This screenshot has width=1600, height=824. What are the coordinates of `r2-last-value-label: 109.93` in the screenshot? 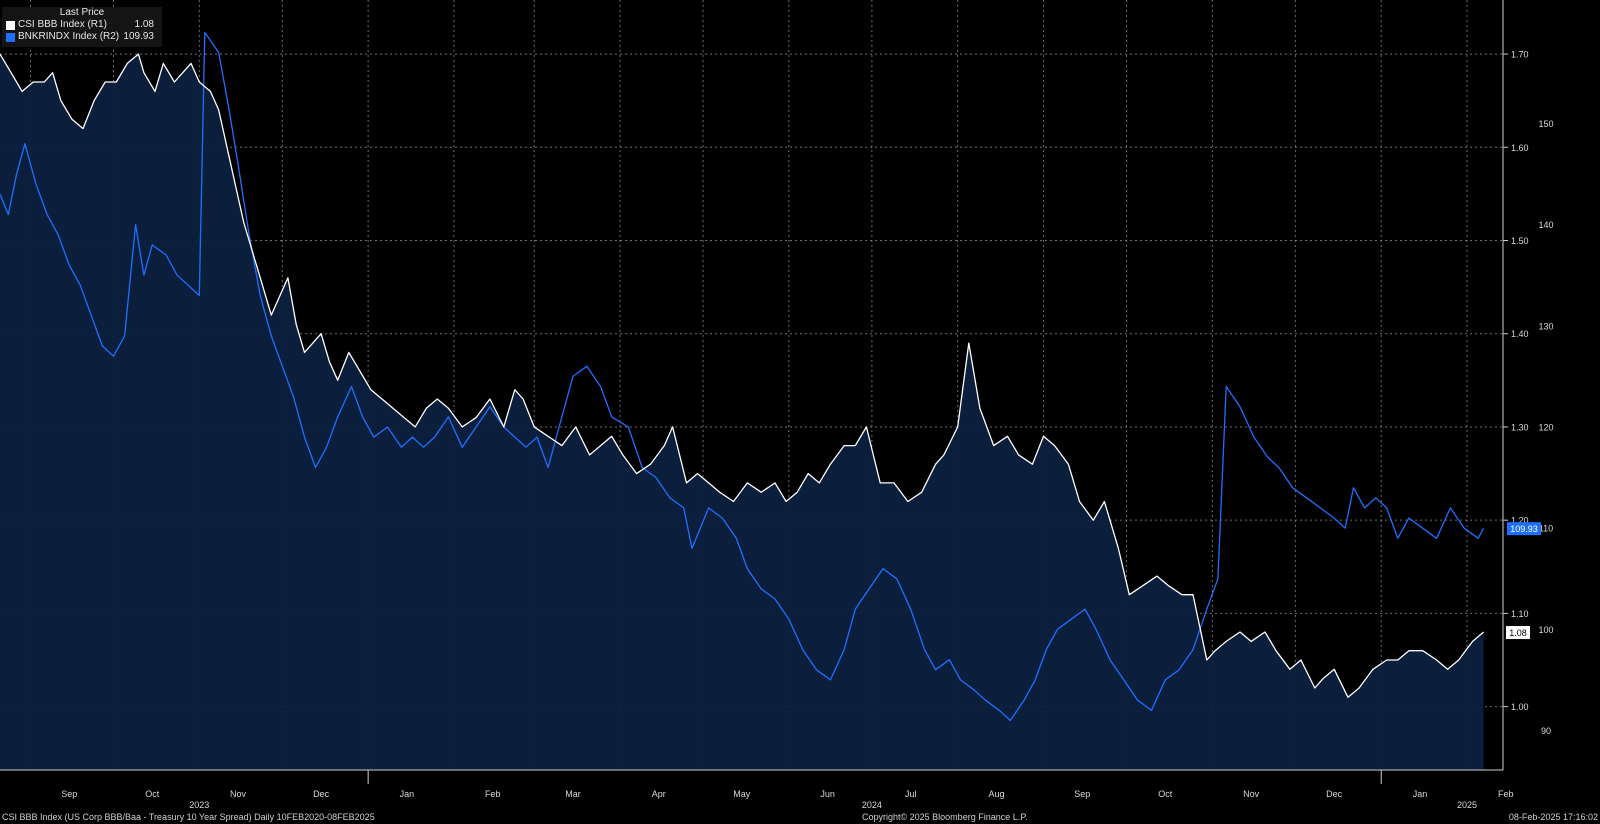 It's located at (1524, 529).